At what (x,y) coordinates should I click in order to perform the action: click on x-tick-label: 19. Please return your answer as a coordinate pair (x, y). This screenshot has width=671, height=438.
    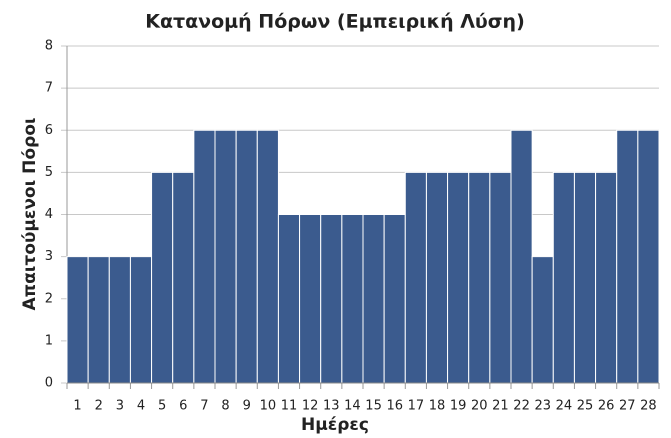
    Looking at the image, I should click on (458, 406).